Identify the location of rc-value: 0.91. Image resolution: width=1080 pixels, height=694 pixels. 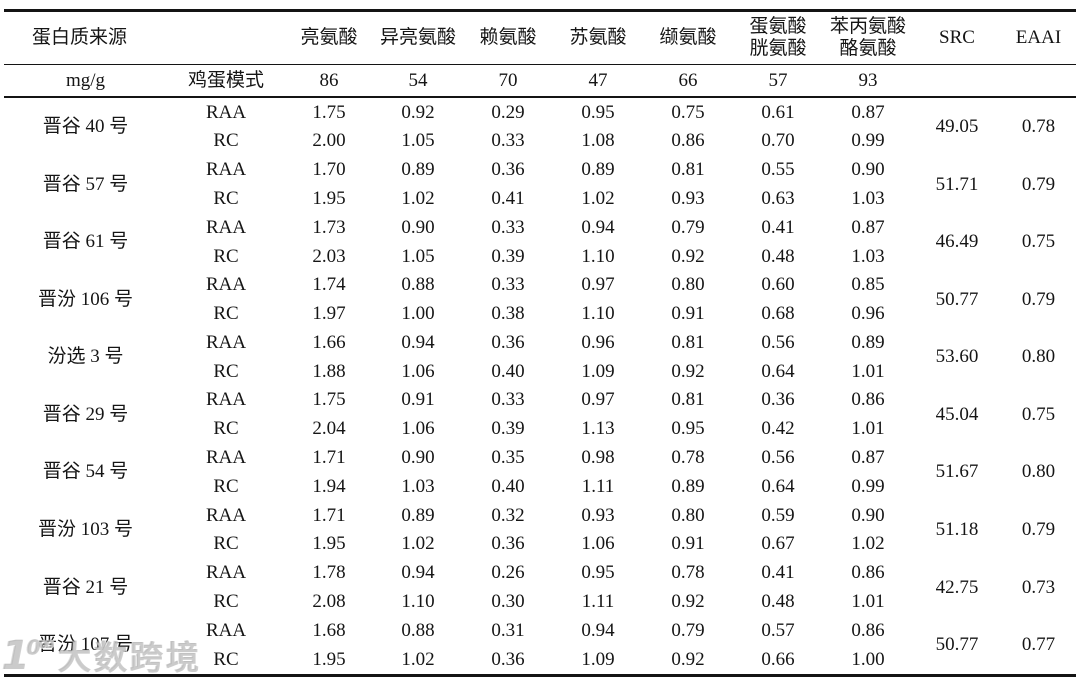
(688, 544).